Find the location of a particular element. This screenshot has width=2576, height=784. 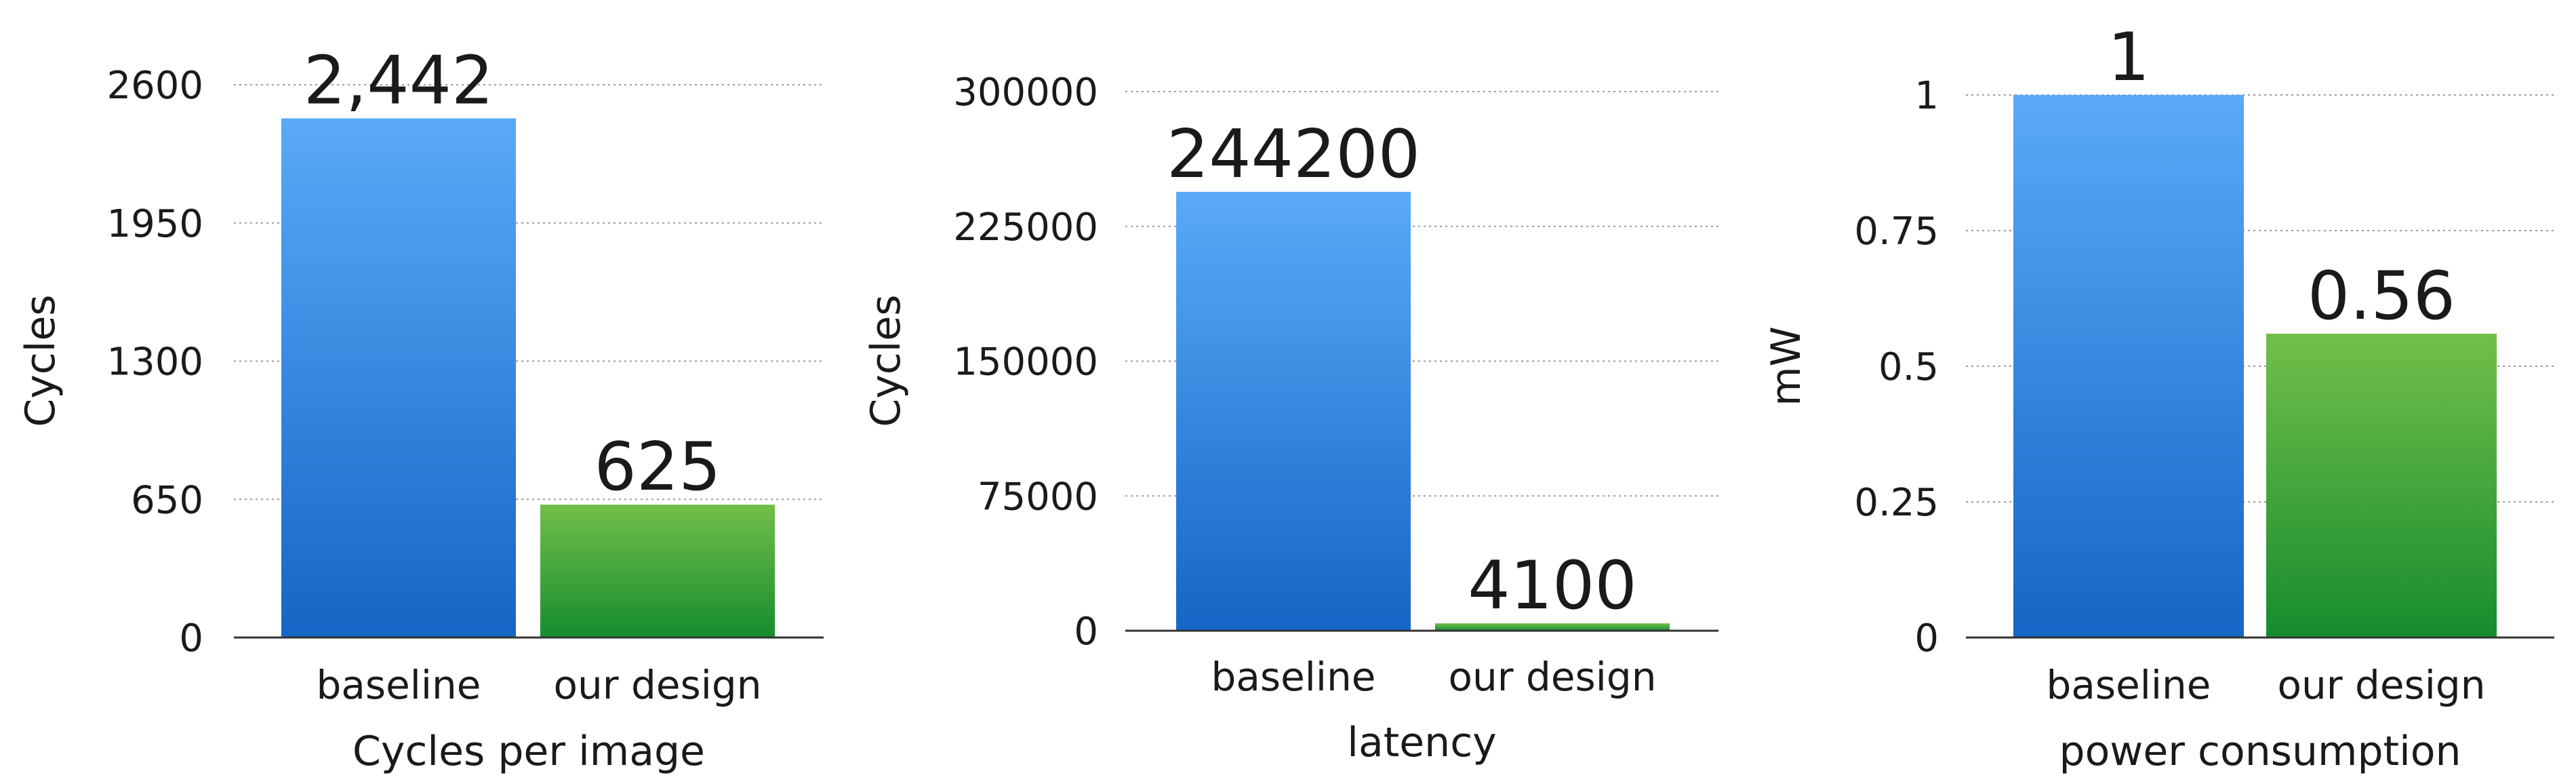

y-tick-label: 1950 is located at coordinates (154, 224).